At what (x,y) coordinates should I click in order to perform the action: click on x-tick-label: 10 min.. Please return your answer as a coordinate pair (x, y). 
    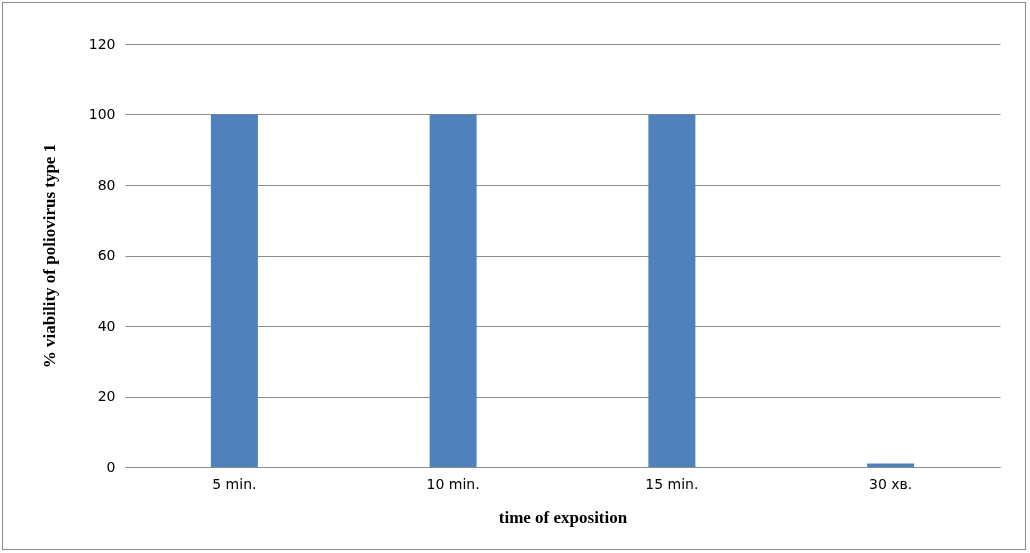
    Looking at the image, I should click on (453, 483).